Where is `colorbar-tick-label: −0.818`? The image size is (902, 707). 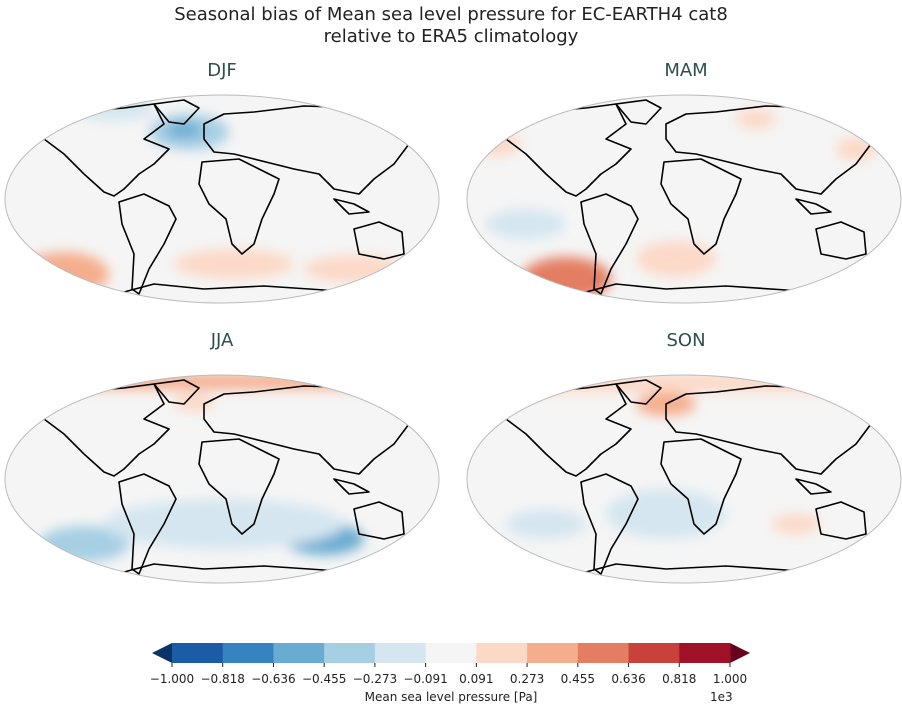
colorbar-tick-label: −0.818 is located at coordinates (222, 679).